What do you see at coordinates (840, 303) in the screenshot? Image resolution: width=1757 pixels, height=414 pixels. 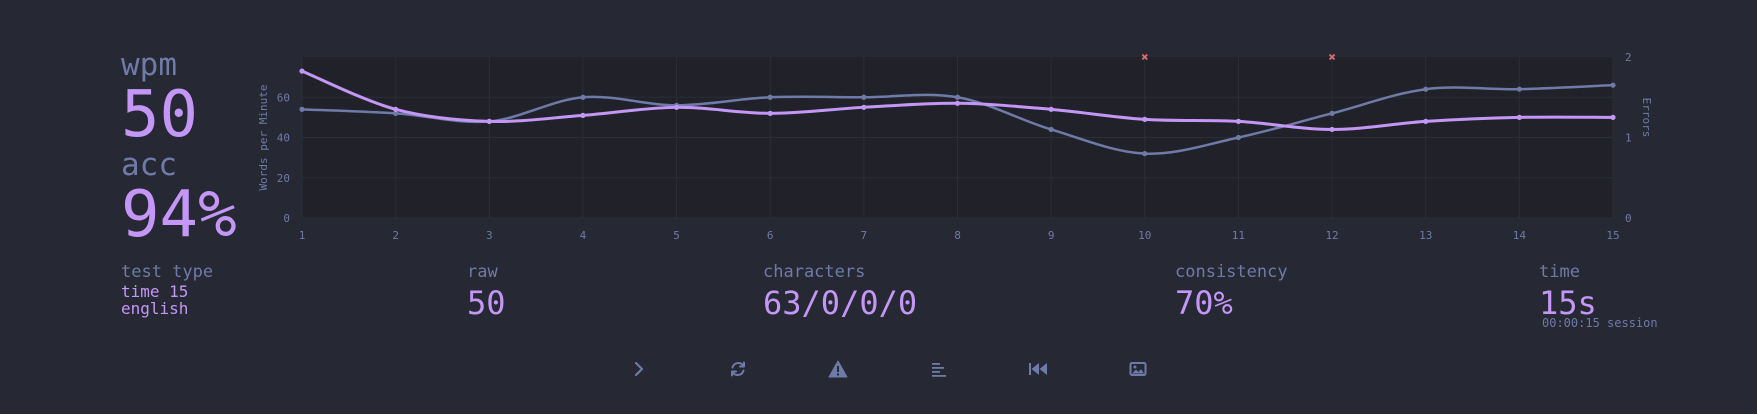 I see `characters-value: 63/0/0/0` at bounding box center [840, 303].